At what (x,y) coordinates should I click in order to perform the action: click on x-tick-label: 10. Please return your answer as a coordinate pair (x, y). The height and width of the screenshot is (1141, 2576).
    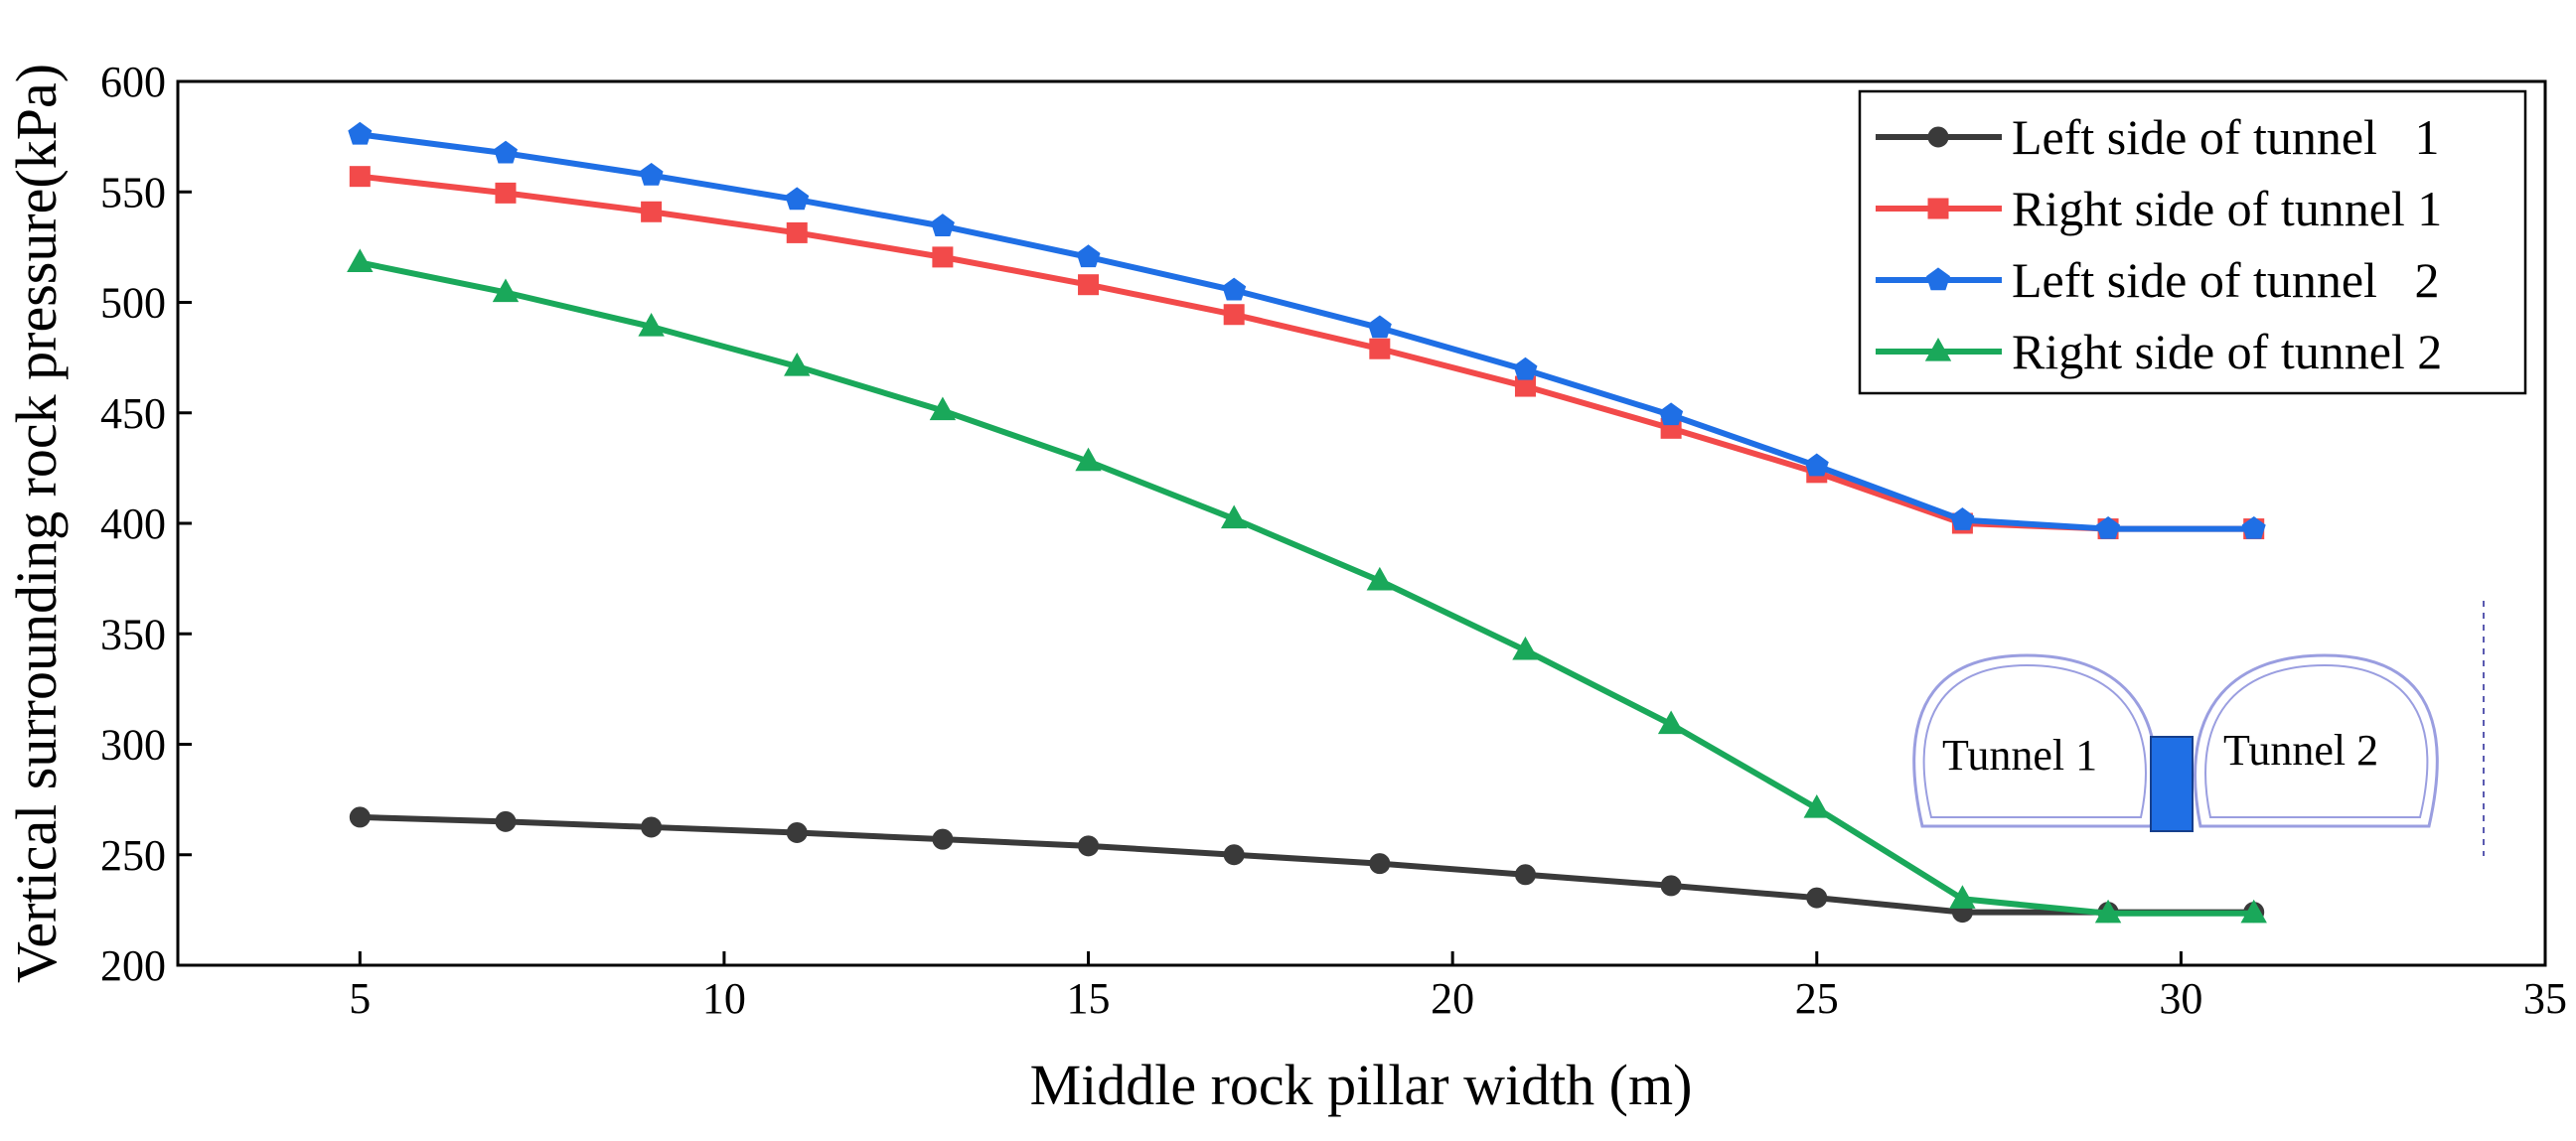
    Looking at the image, I should click on (724, 998).